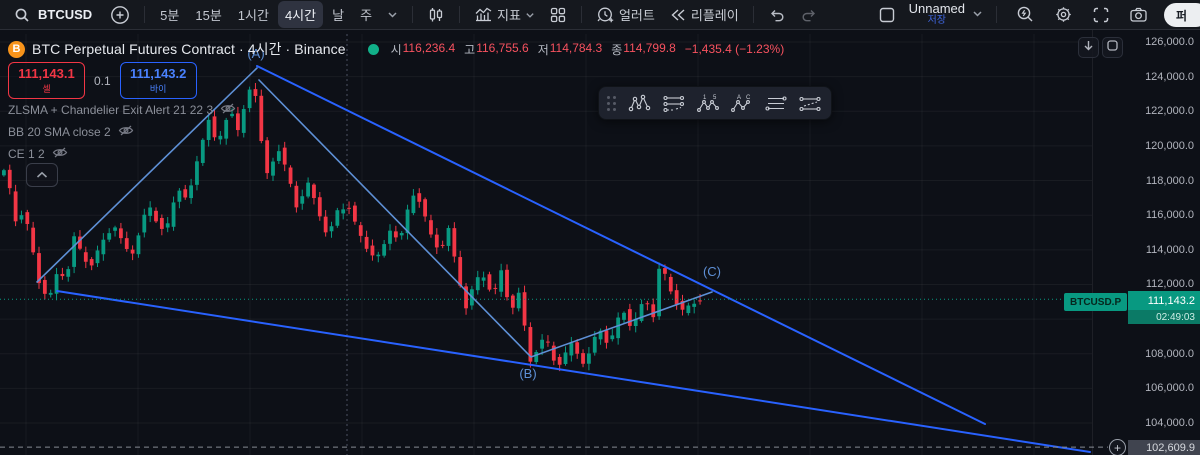  What do you see at coordinates (1117, 447) in the screenshot?
I see `add-alert-plus-icon: +` at bounding box center [1117, 447].